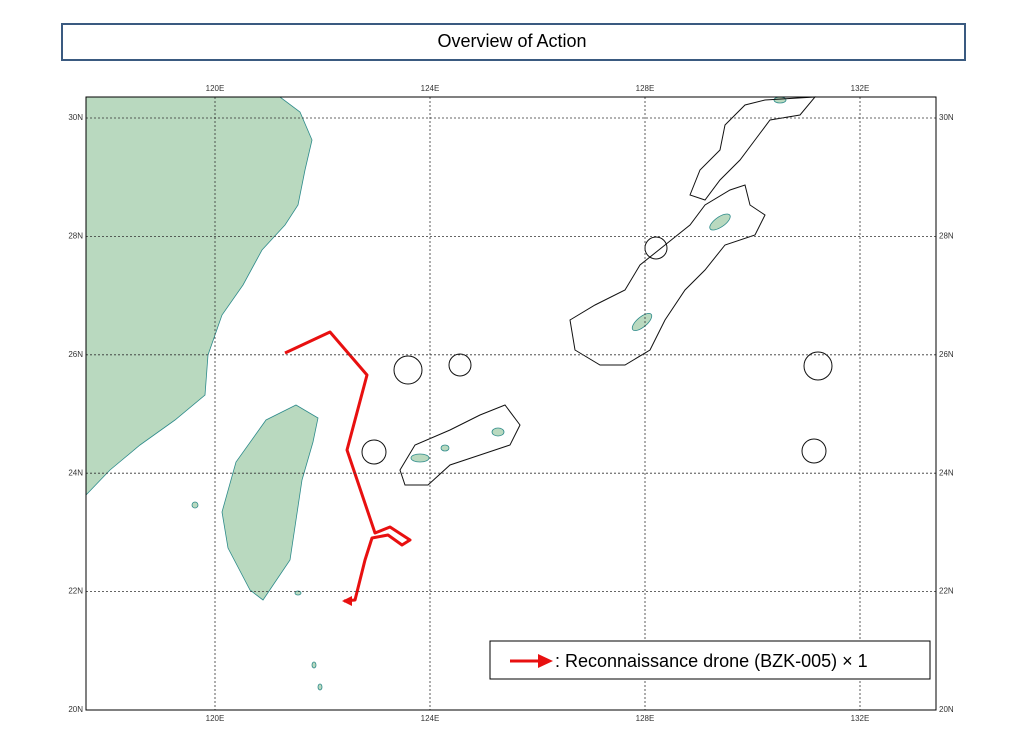 The image size is (1024, 741). Describe the element at coordinates (645, 718) in the screenshot. I see `lon-label-bottom: 128E` at that location.